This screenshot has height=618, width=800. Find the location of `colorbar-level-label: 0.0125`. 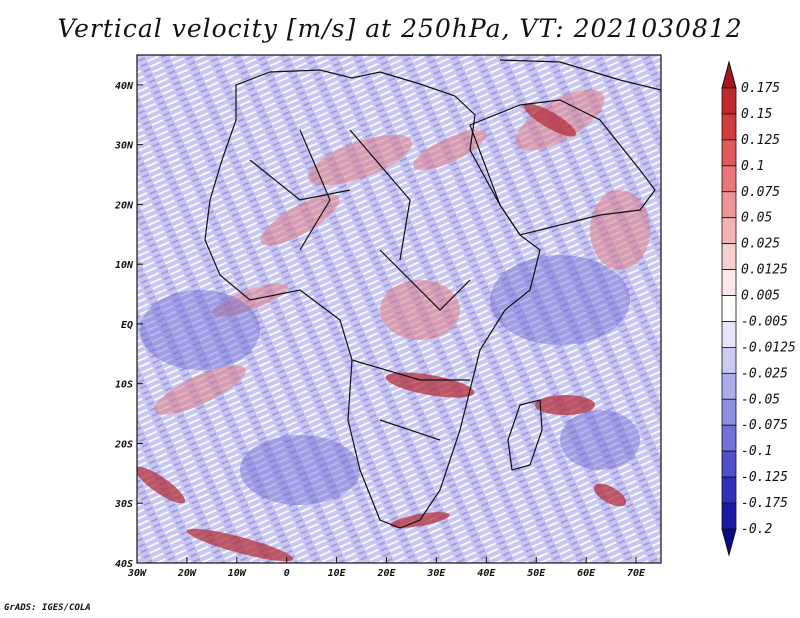

colorbar-level-label: 0.0125 is located at coordinates (764, 270).